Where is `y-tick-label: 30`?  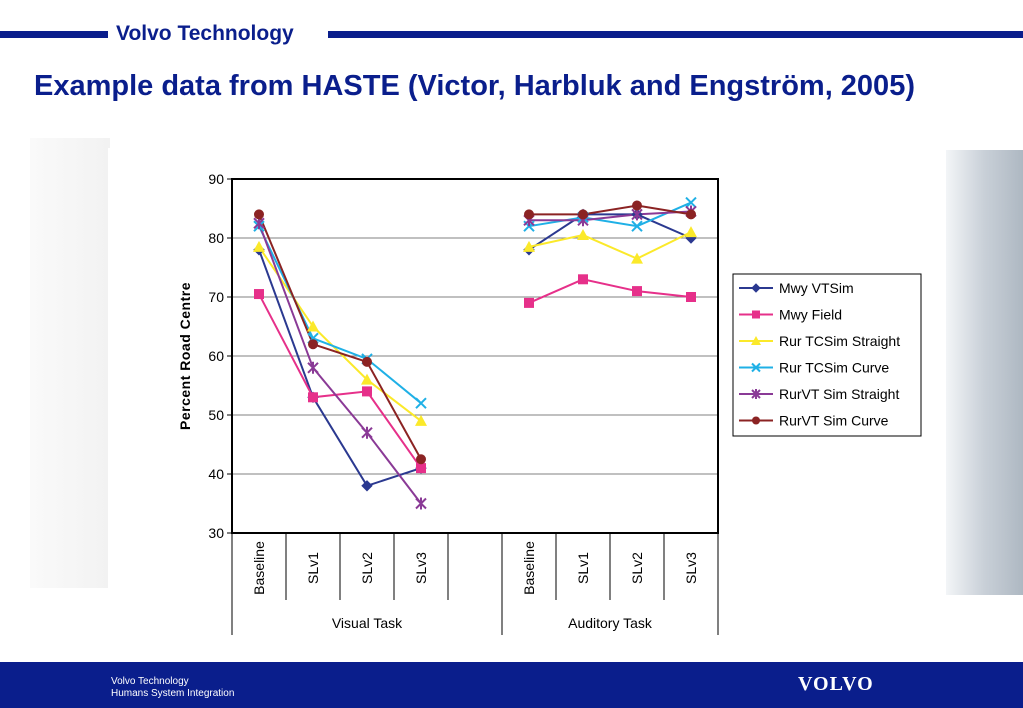
y-tick-label: 30 is located at coordinates (216, 533).